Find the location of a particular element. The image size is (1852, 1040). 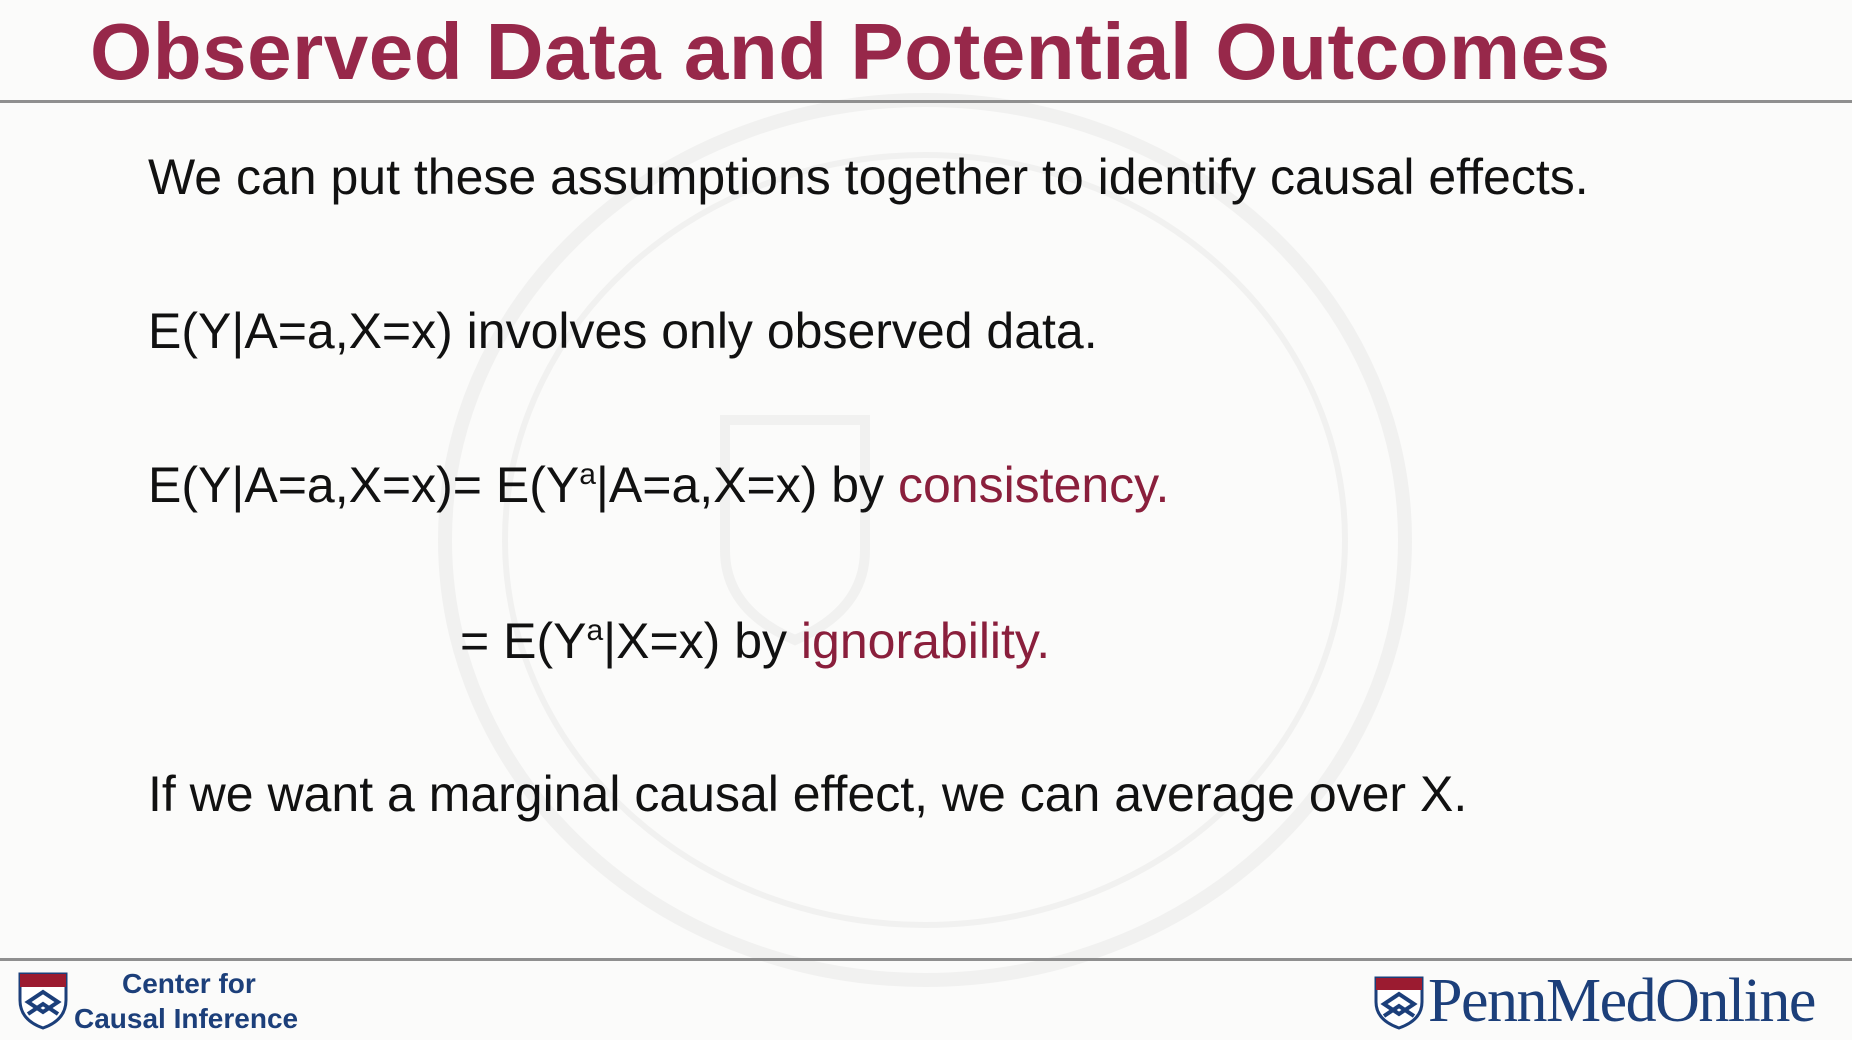

center-for-causal-inference-logo: Center for Causal Inference is located at coordinates (186, 1001).